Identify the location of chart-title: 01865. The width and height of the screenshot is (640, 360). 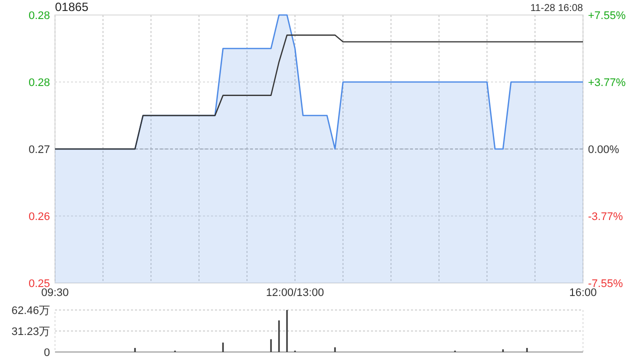
(72, 7).